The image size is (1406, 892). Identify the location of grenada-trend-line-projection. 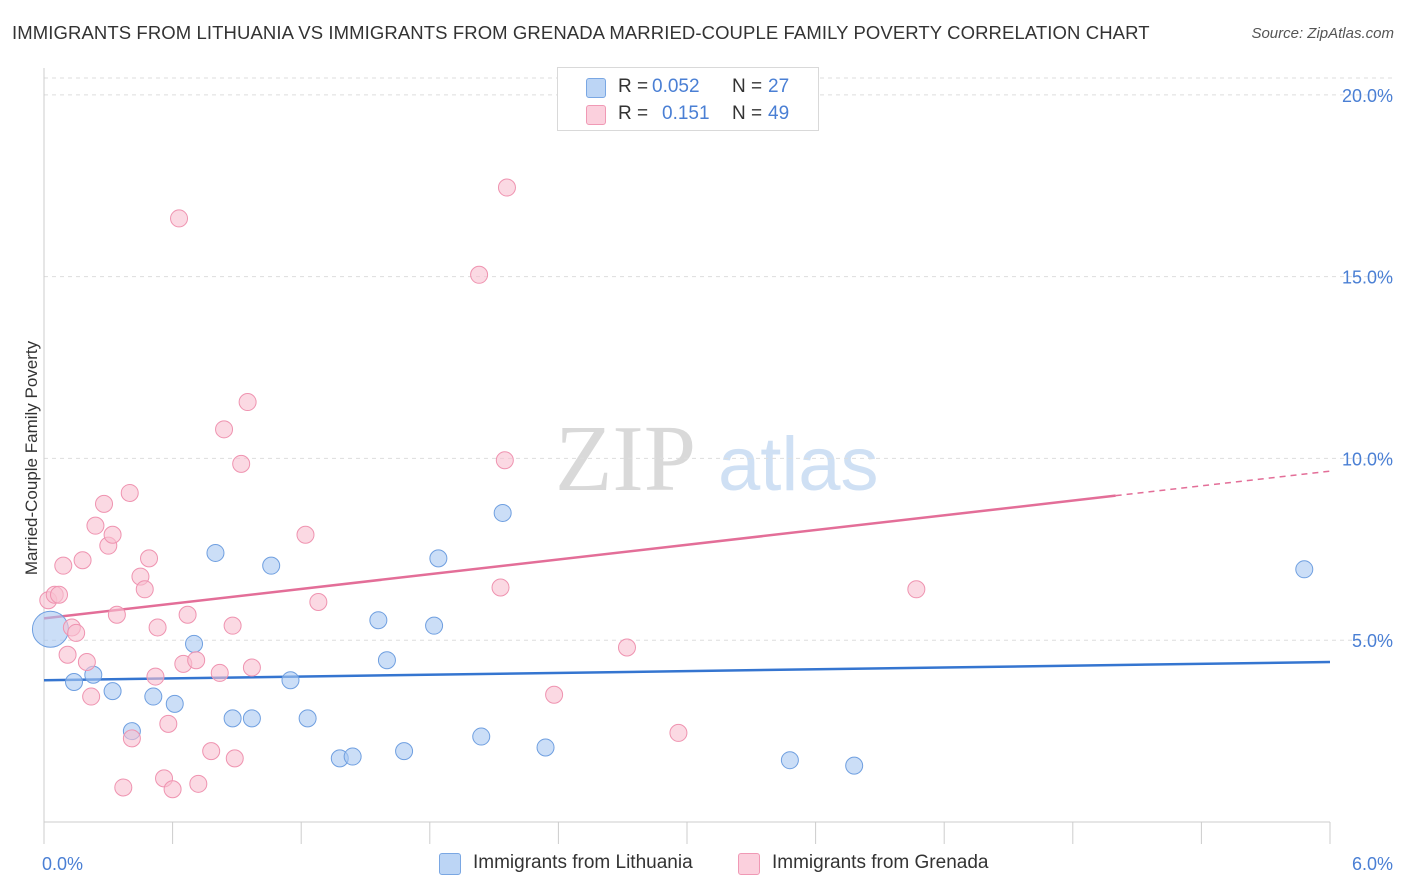
(1223, 483).